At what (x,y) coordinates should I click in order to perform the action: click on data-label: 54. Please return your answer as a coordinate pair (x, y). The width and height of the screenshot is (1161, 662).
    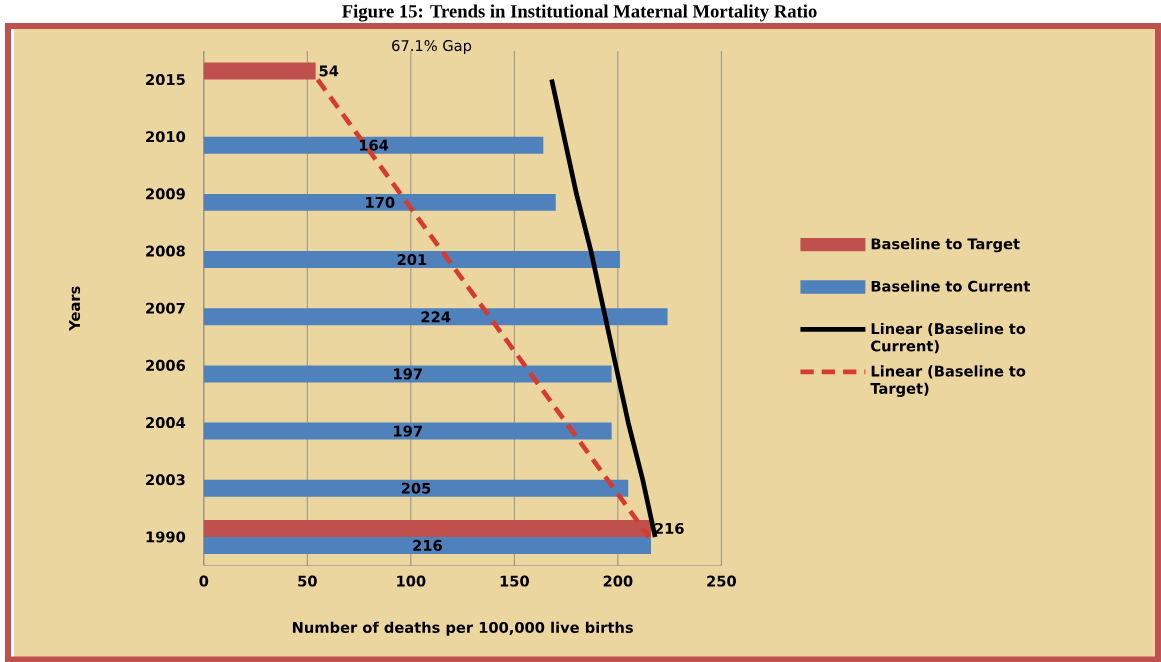
    Looking at the image, I should click on (329, 71).